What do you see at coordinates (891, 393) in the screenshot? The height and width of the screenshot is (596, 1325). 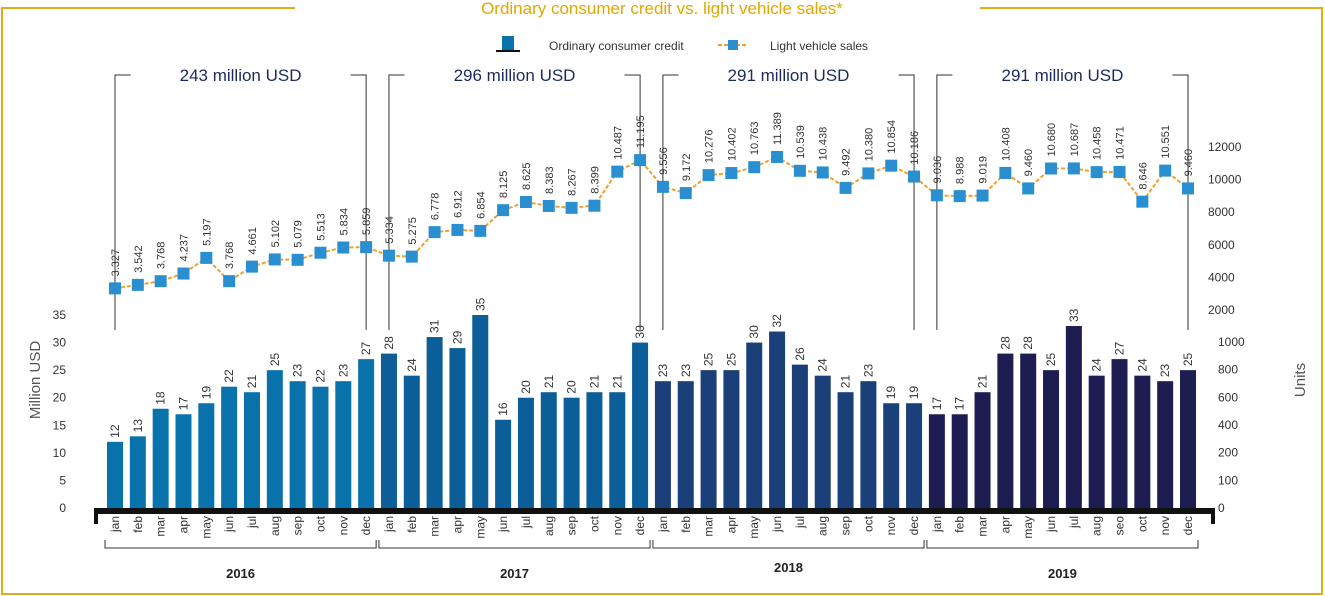 I see `bar-value-label: 19` at bounding box center [891, 393].